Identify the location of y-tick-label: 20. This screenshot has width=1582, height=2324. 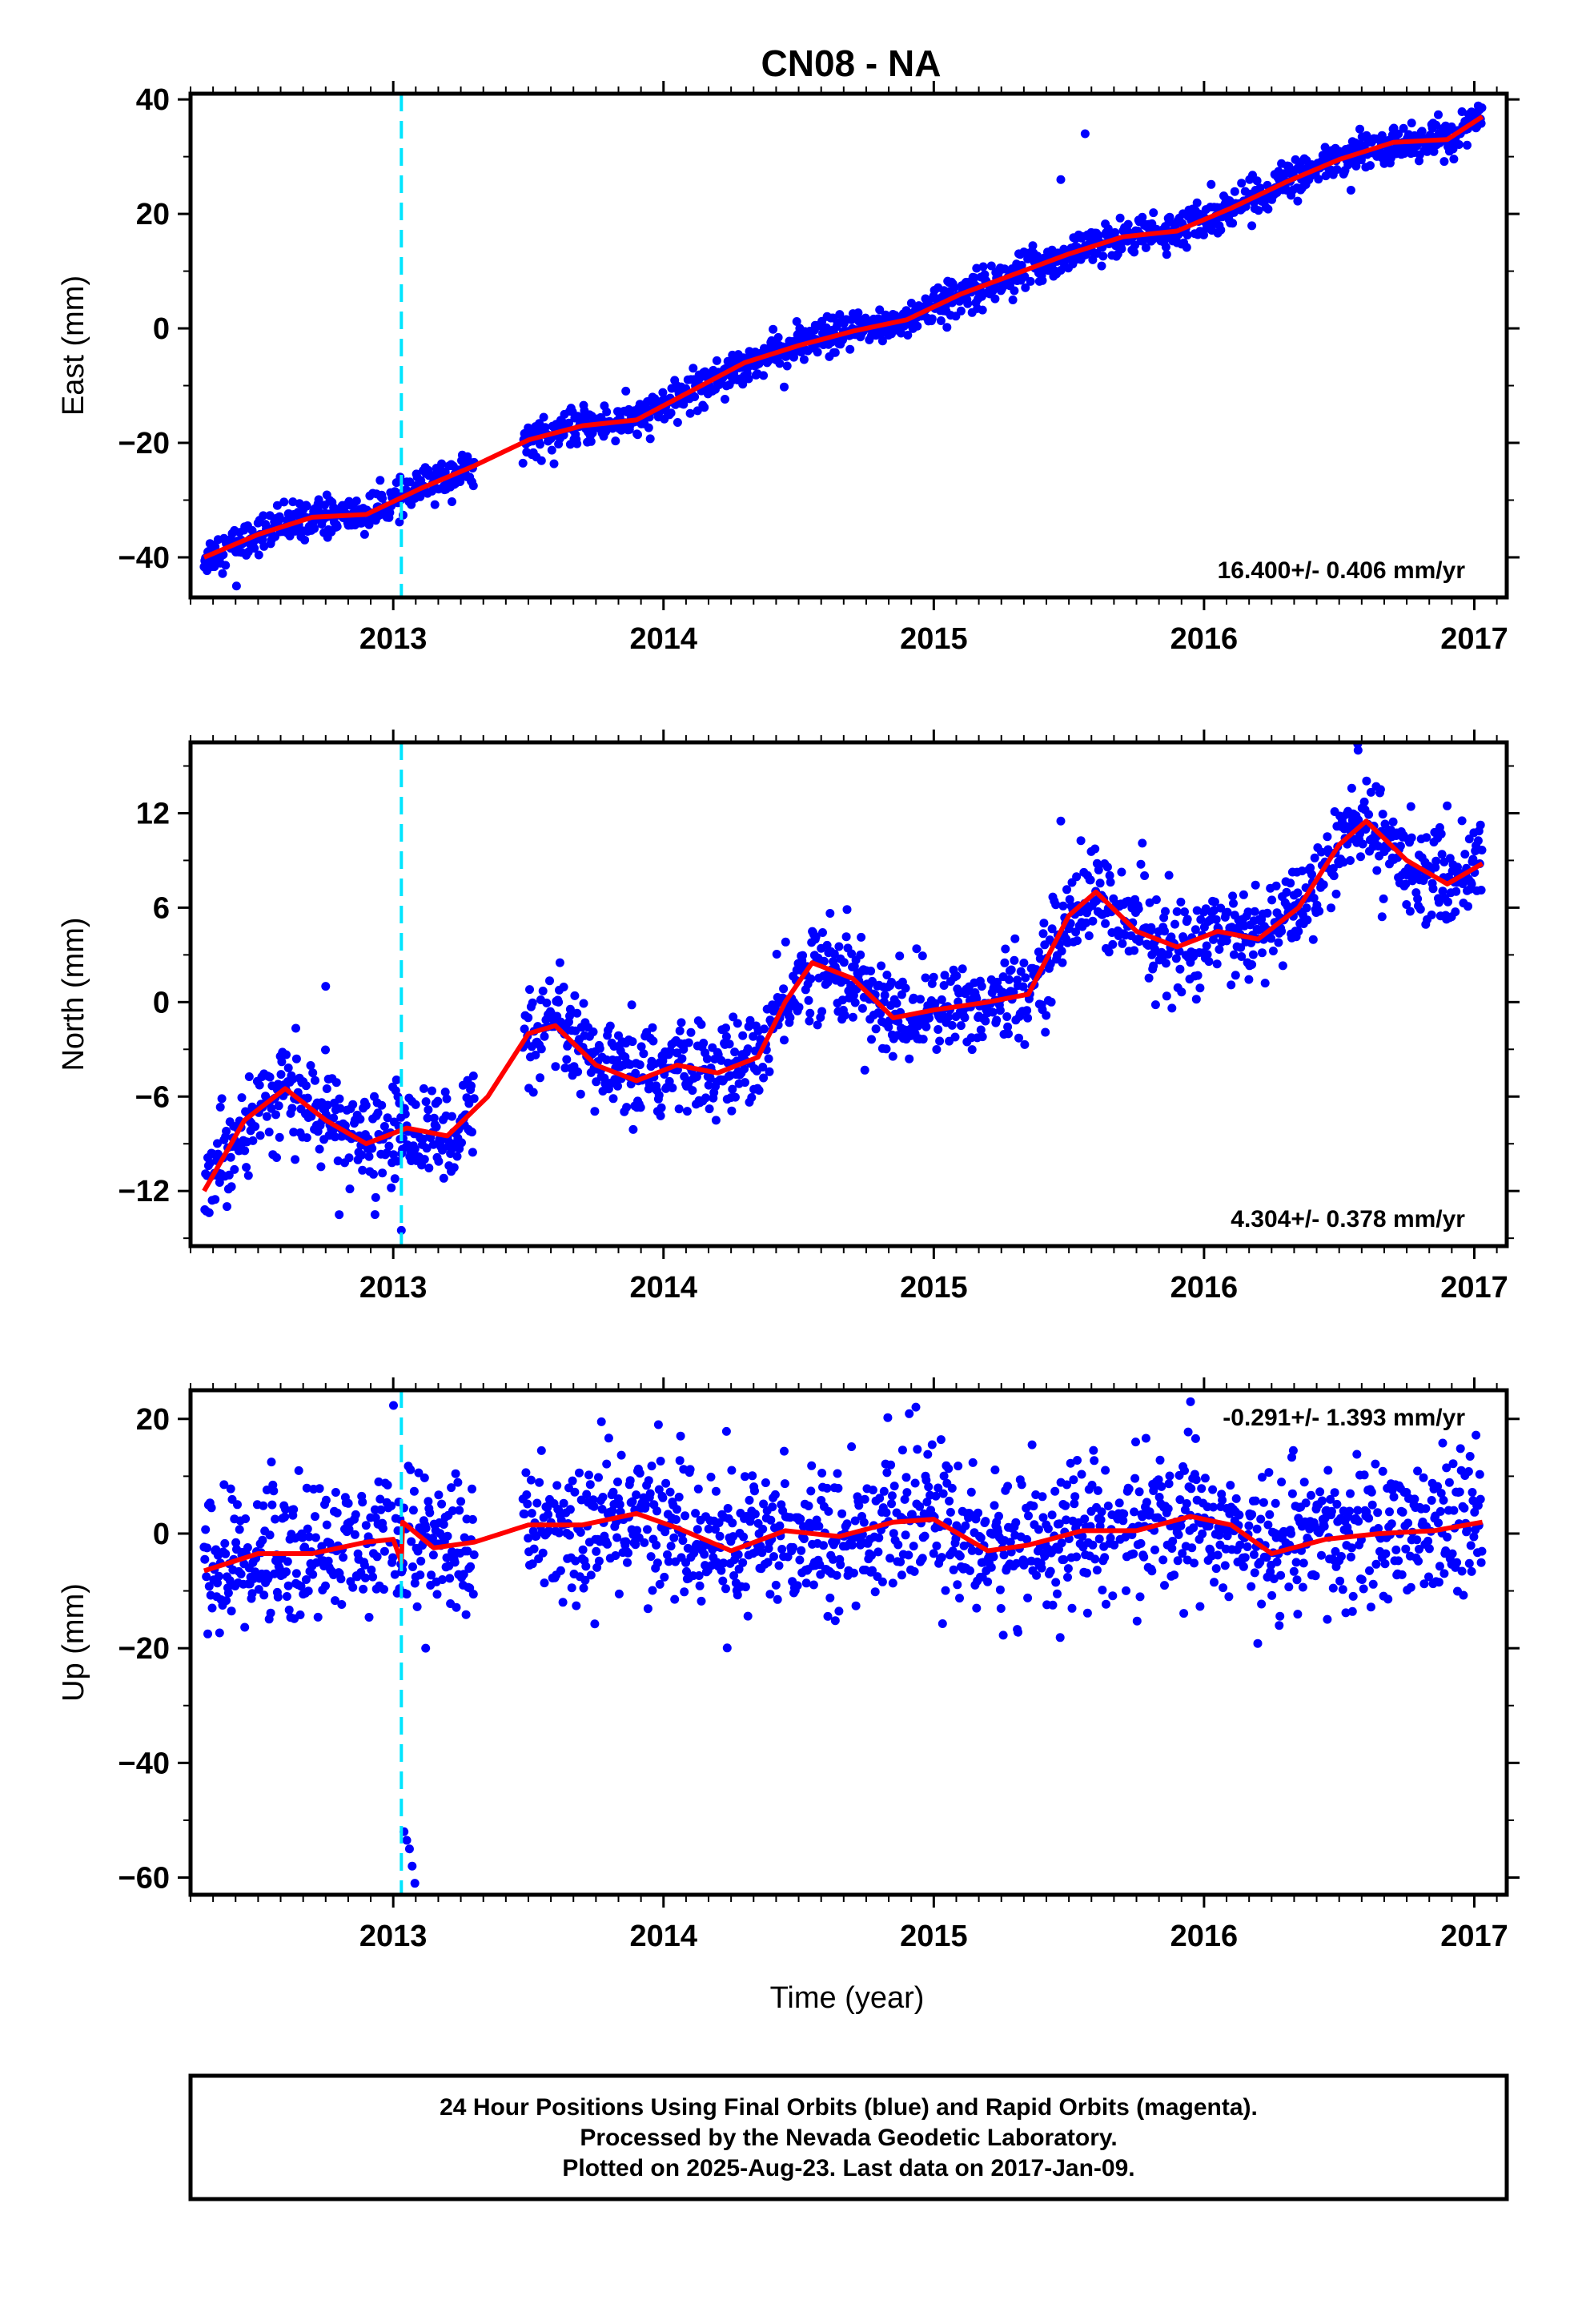
(153, 215).